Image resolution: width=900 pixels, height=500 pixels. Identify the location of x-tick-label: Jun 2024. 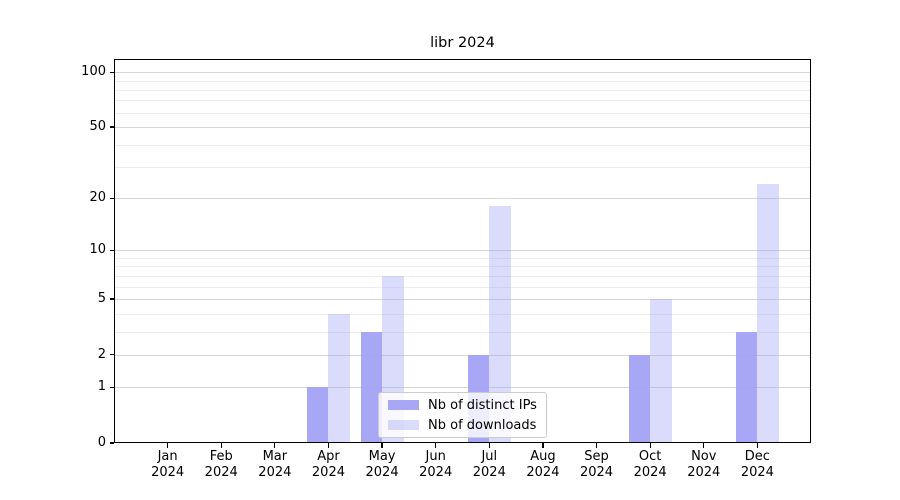
(436, 464).